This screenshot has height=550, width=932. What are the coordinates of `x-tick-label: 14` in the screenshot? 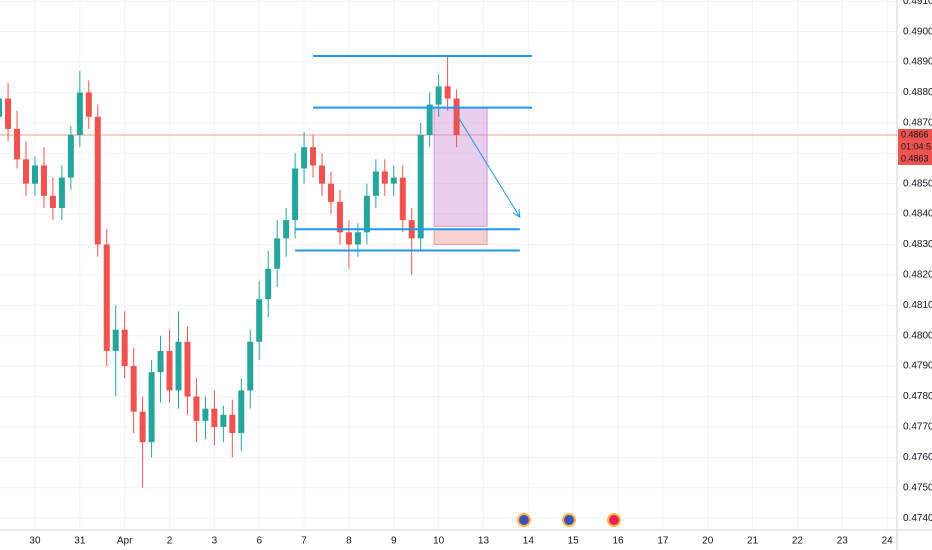 It's located at (529, 541).